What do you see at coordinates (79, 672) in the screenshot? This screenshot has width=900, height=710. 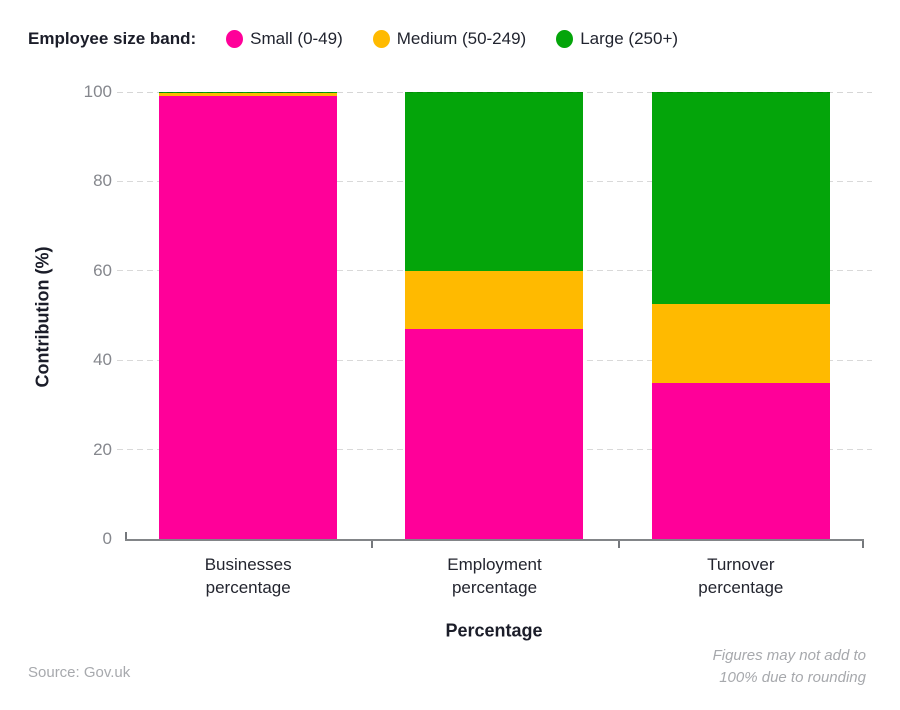 I see `source-text: Source: Gov.uk` at bounding box center [79, 672].